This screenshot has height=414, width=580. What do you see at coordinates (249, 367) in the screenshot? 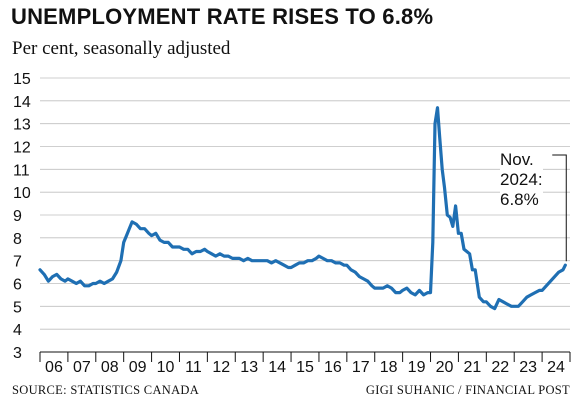
I see `x-tick-label: 13` at bounding box center [249, 367].